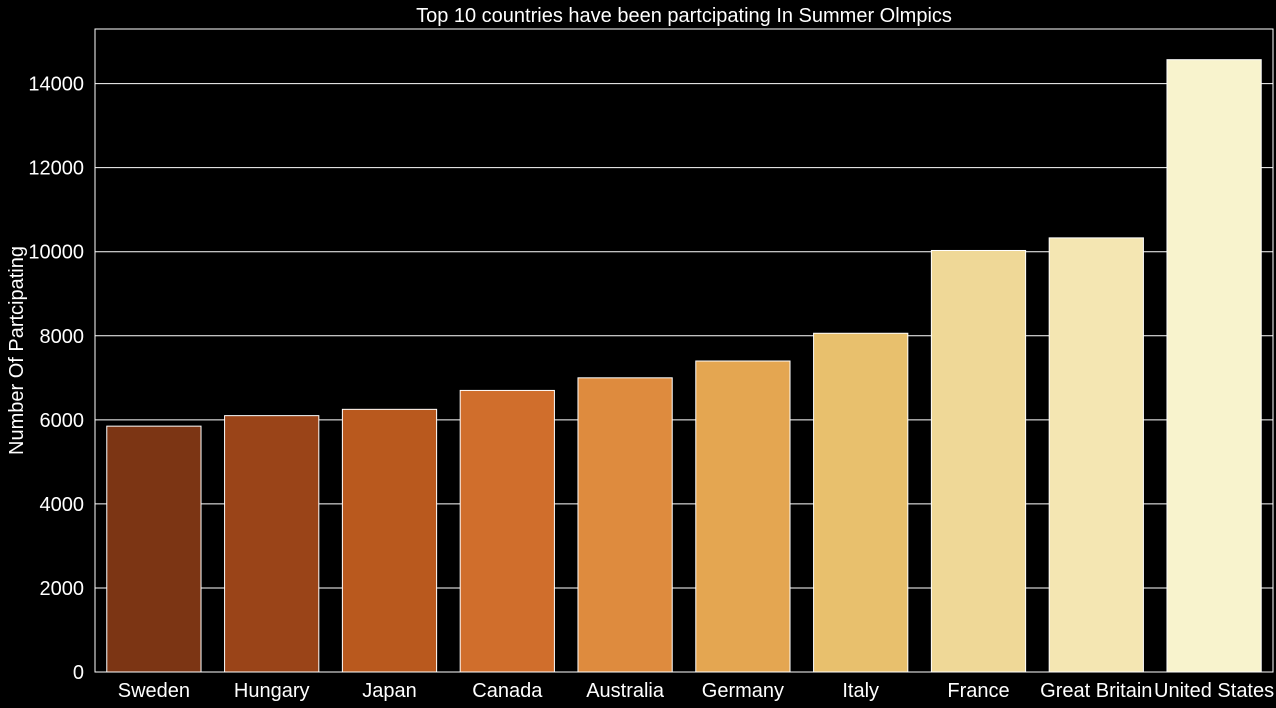  What do you see at coordinates (272, 544) in the screenshot?
I see `bar-hungary` at bounding box center [272, 544].